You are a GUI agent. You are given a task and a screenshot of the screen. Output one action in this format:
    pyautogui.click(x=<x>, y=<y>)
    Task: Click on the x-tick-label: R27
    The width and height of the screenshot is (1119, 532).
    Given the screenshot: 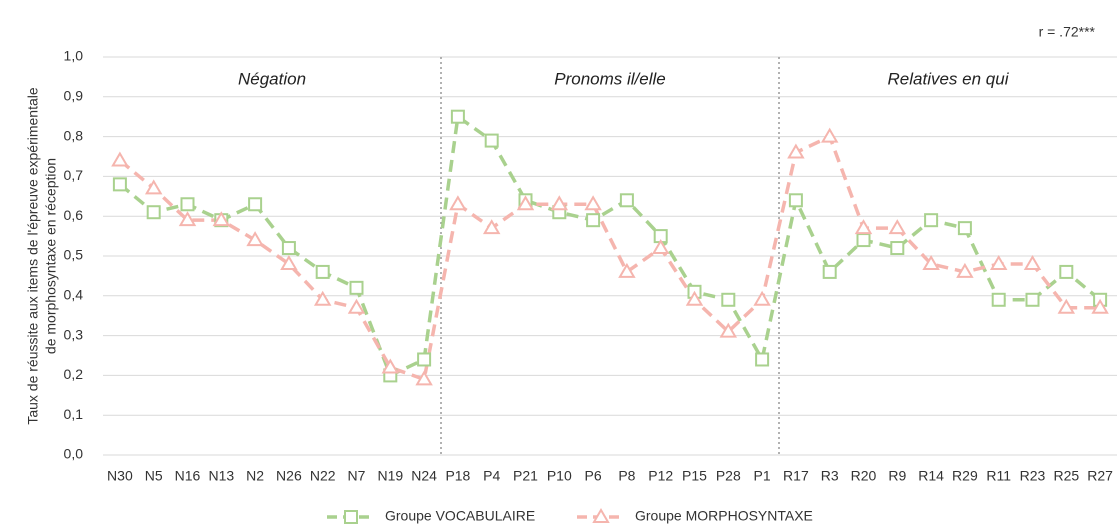 What is the action you would take?
    pyautogui.click(x=1100, y=476)
    